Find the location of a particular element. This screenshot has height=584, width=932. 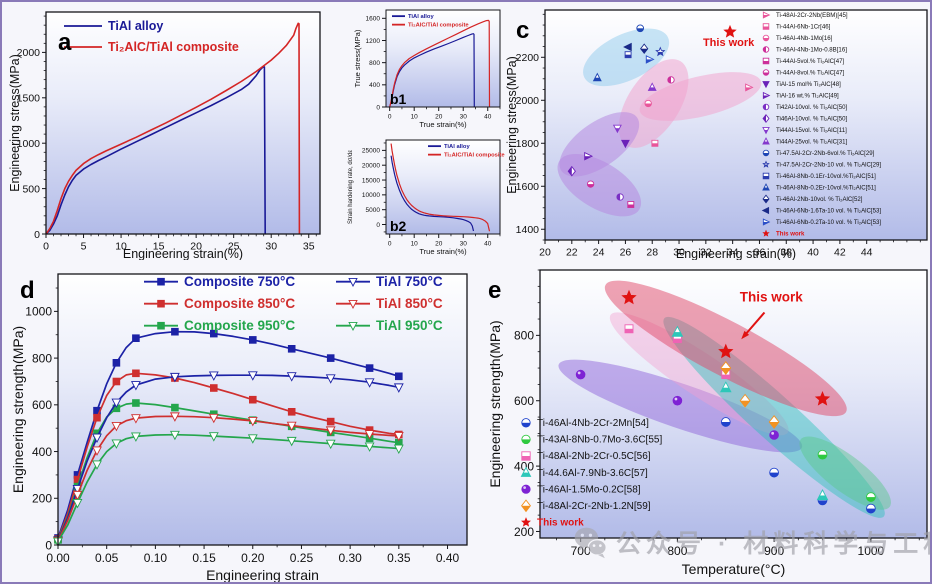

svg-text: 1400 is located at coordinates (528, 230).